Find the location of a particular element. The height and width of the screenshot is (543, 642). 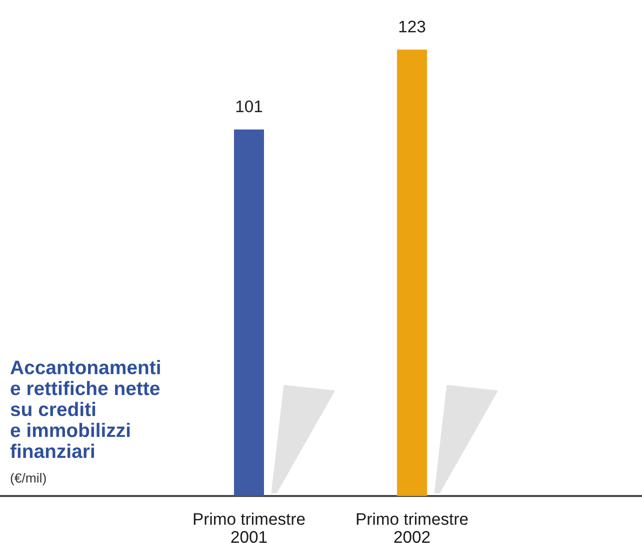

data-label: 101 is located at coordinates (249, 106).